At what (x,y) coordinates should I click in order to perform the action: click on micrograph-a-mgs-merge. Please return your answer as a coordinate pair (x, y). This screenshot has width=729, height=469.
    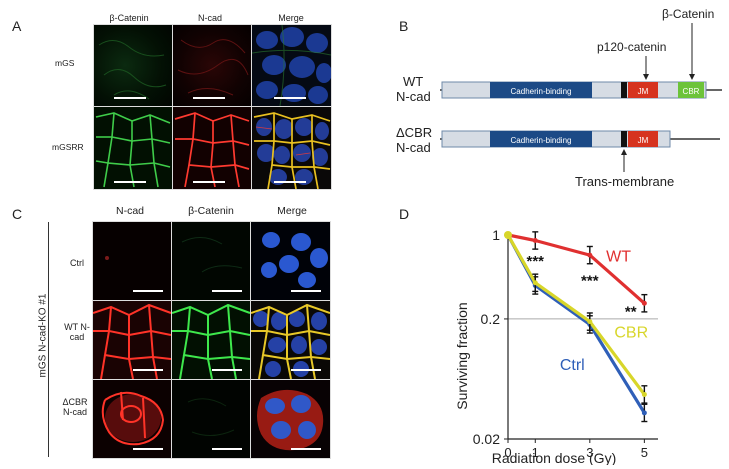
    Looking at the image, I should click on (291, 65).